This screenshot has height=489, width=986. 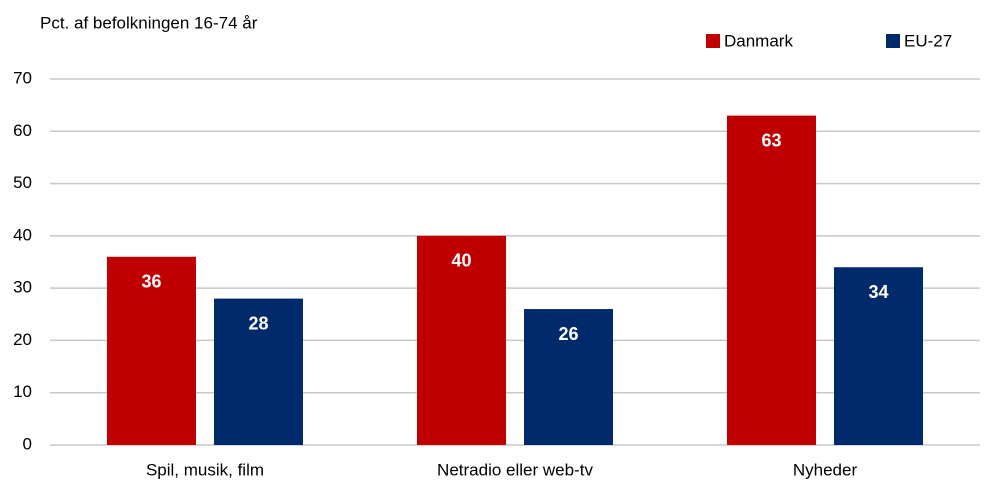 I want to click on value-label: 34, so click(x=878, y=292).